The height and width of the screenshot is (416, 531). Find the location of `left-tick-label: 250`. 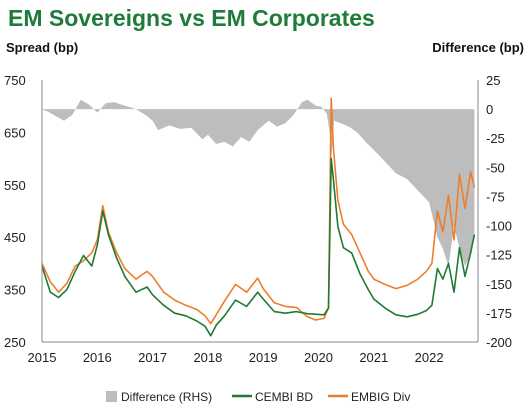

left-tick-label: 250 is located at coordinates (15, 342).